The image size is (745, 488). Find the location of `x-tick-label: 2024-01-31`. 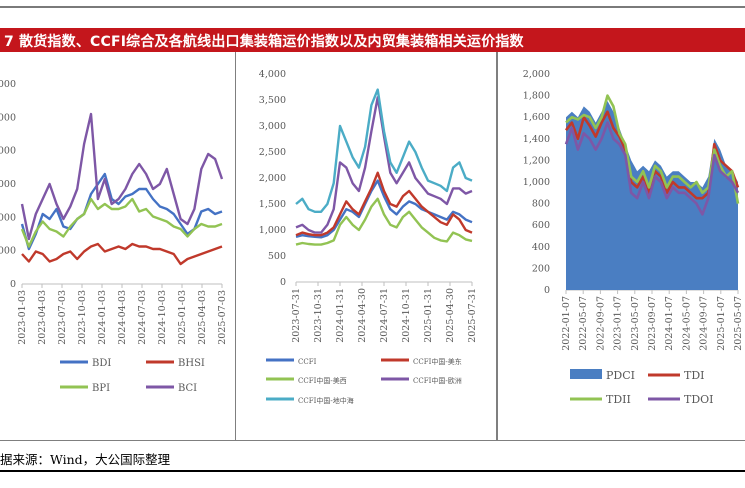

x-tick-label: 2024-01-31 is located at coordinates (340, 315).